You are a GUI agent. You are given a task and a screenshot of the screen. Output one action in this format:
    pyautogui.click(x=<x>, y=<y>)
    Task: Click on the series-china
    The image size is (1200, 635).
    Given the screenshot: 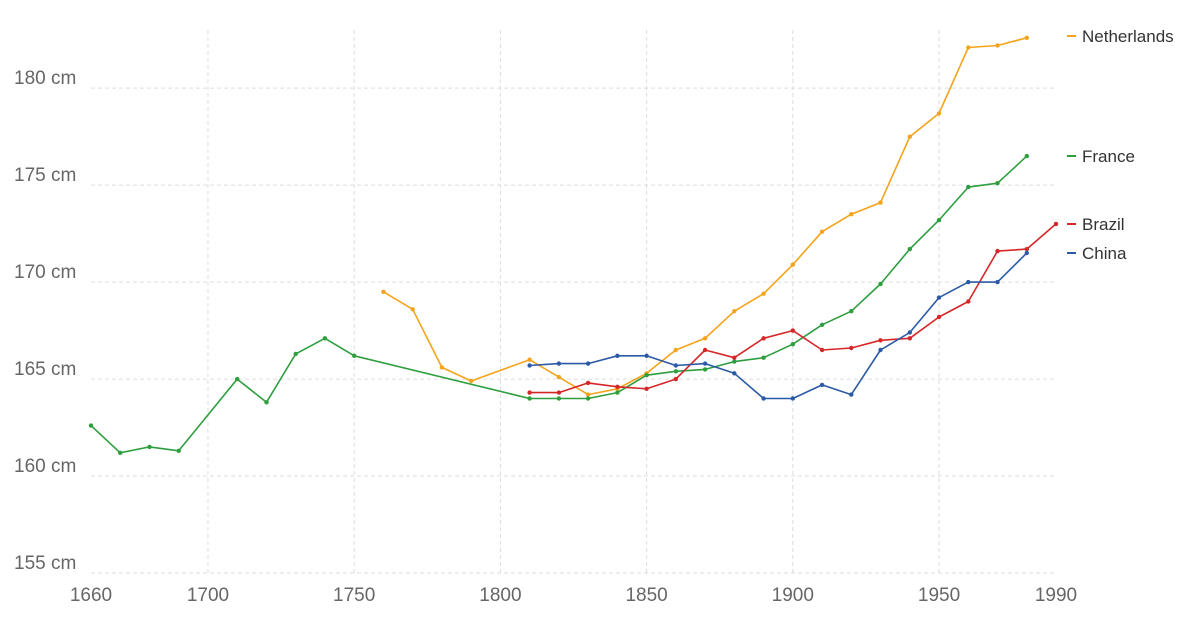 What is the action you would take?
    pyautogui.click(x=778, y=325)
    